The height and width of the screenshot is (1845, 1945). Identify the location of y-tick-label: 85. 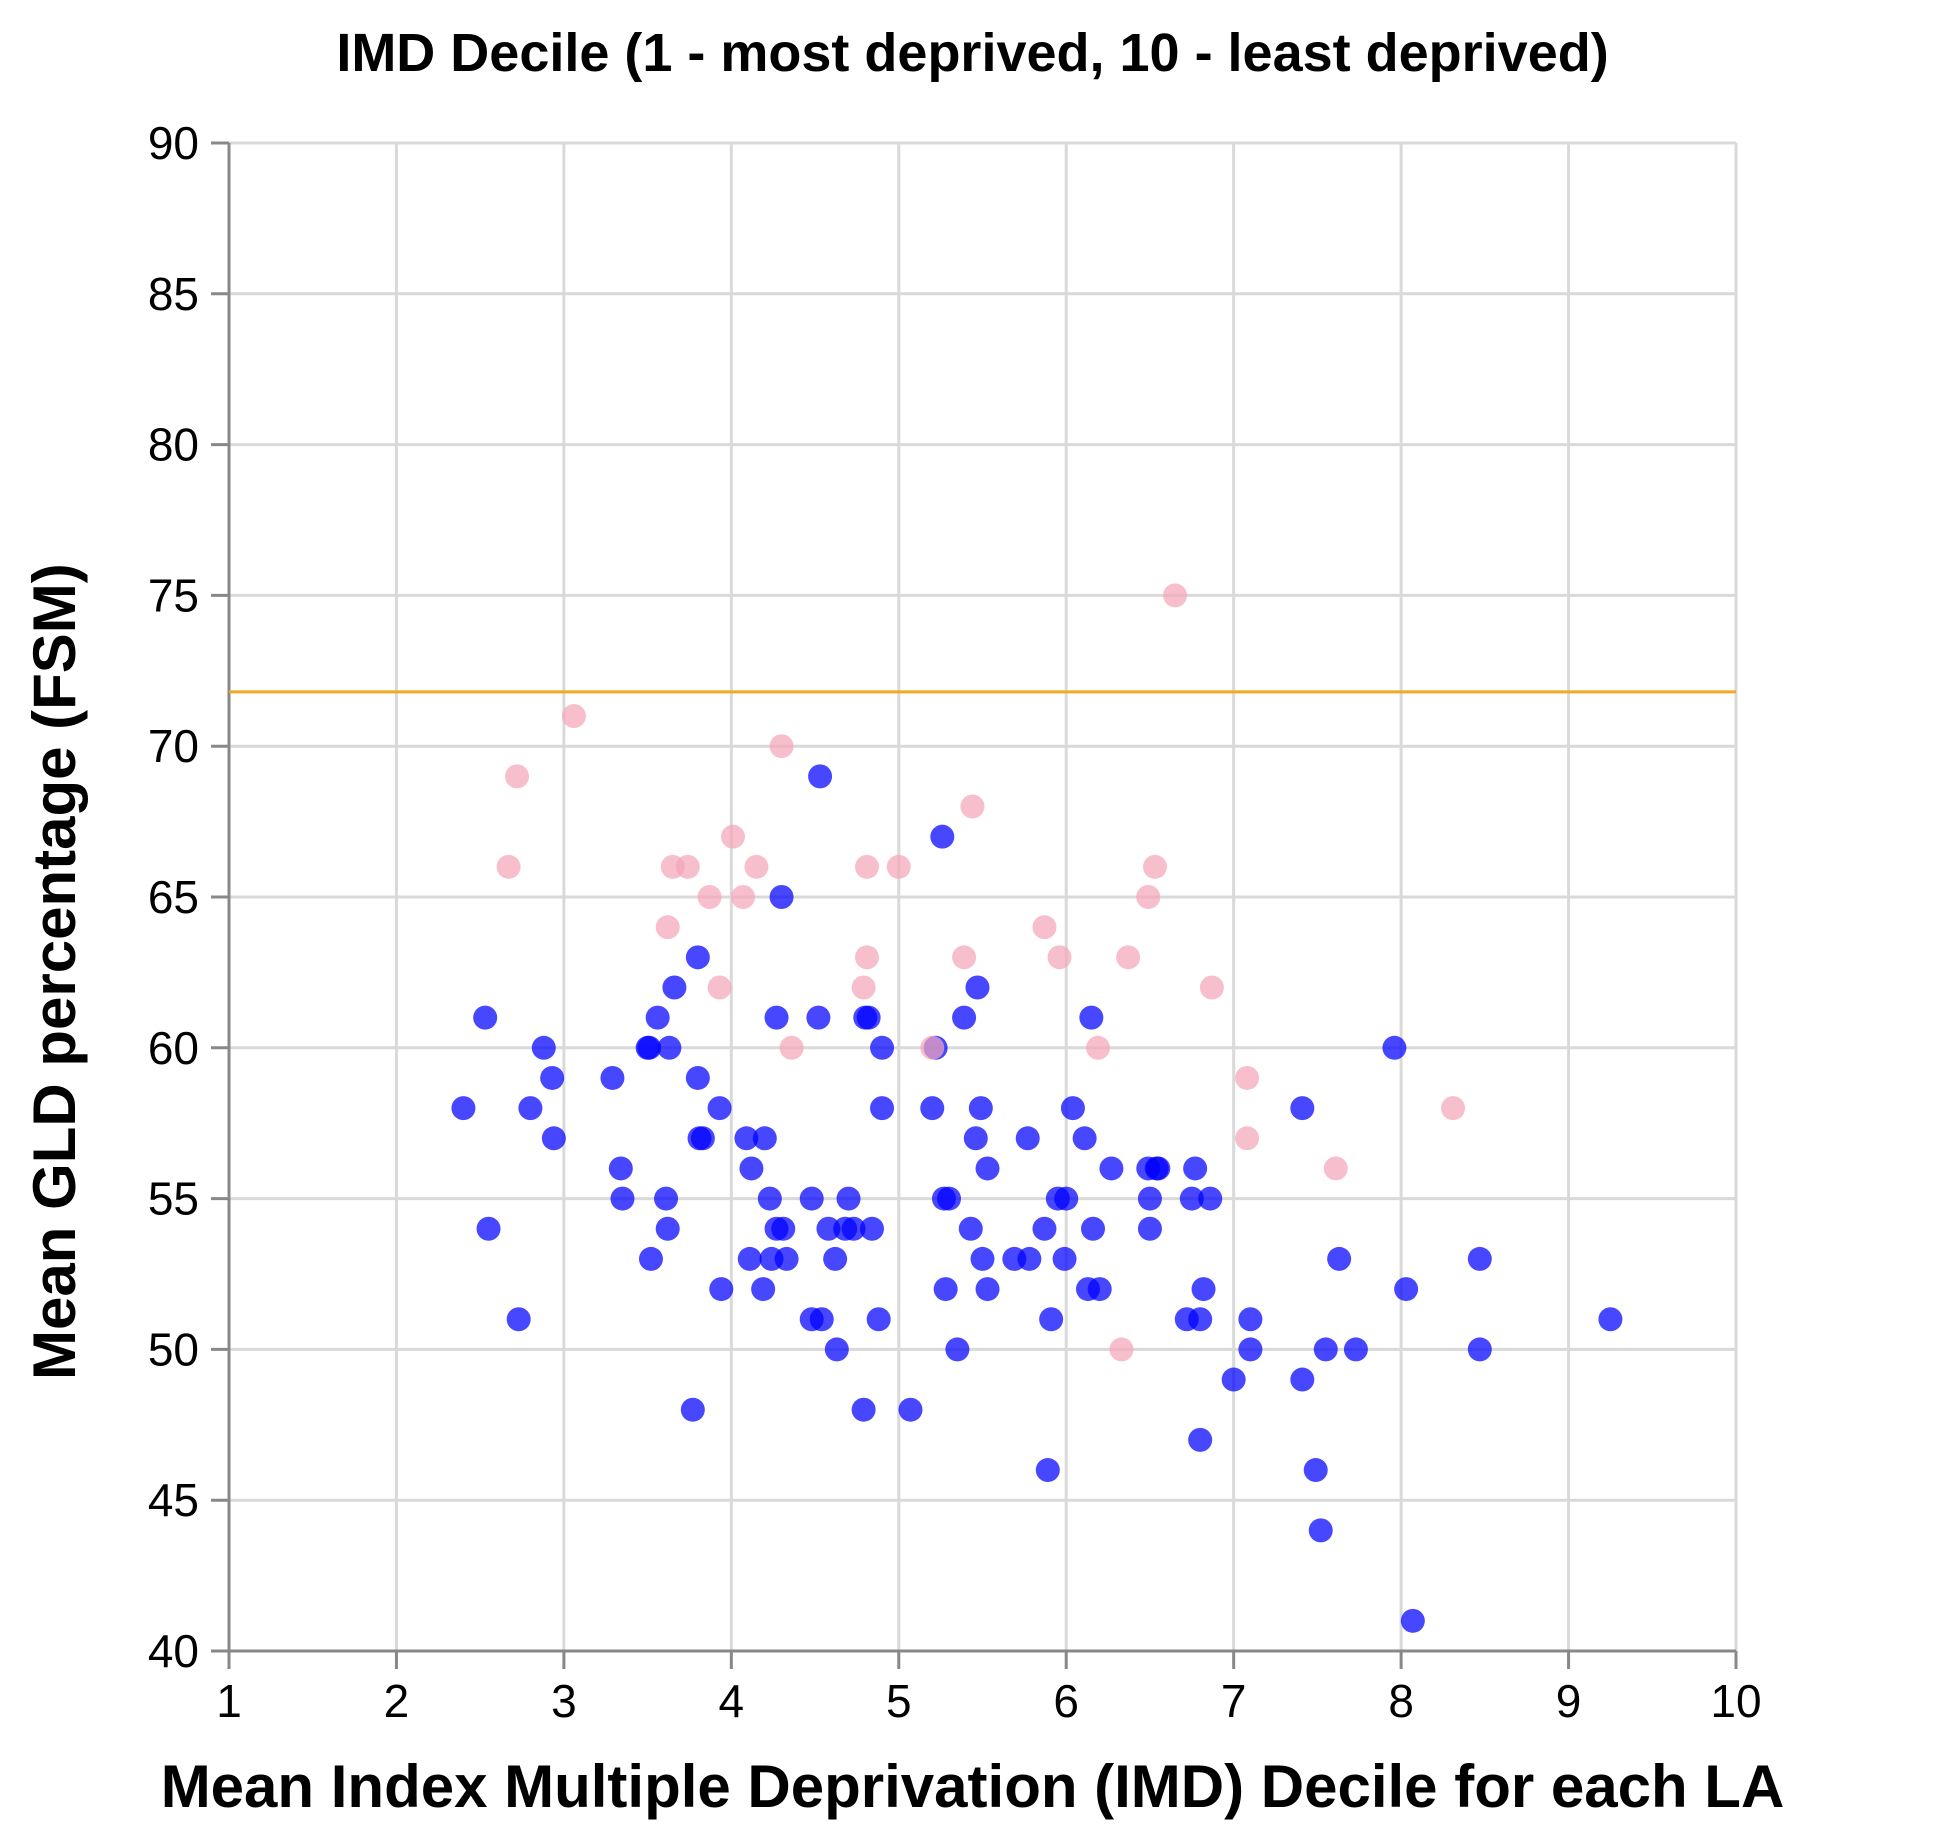
(173, 294).